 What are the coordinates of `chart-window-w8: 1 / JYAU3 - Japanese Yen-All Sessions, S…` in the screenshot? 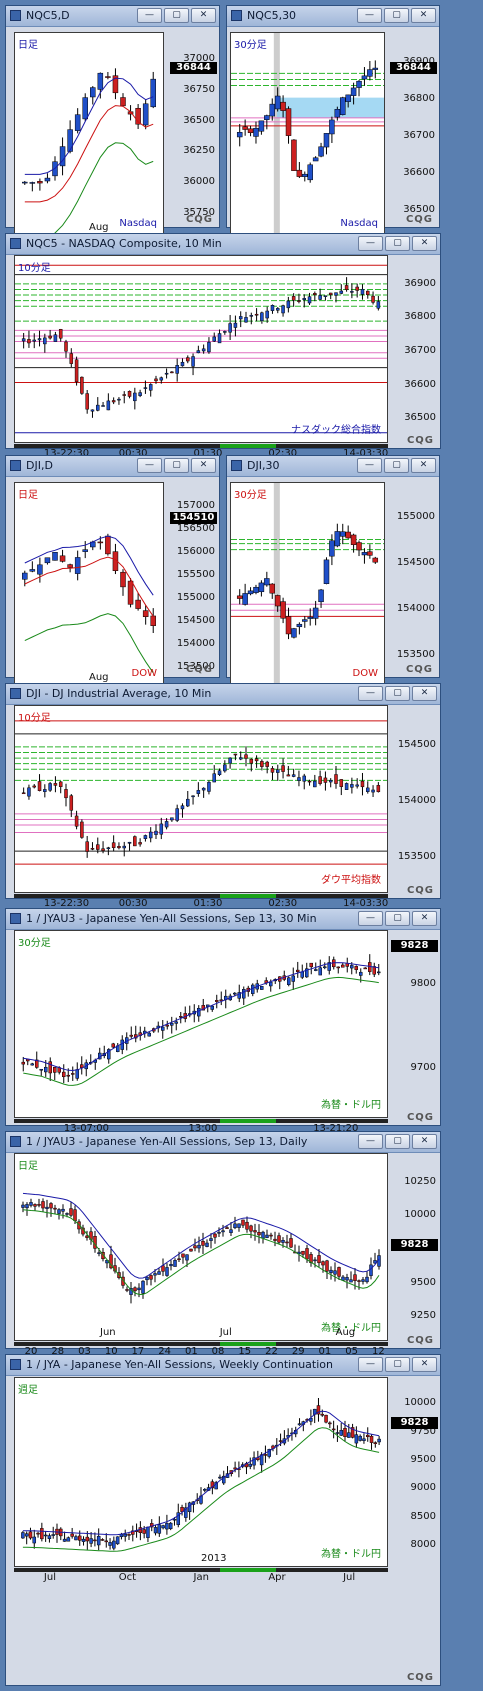 It's located at (223, 1244).